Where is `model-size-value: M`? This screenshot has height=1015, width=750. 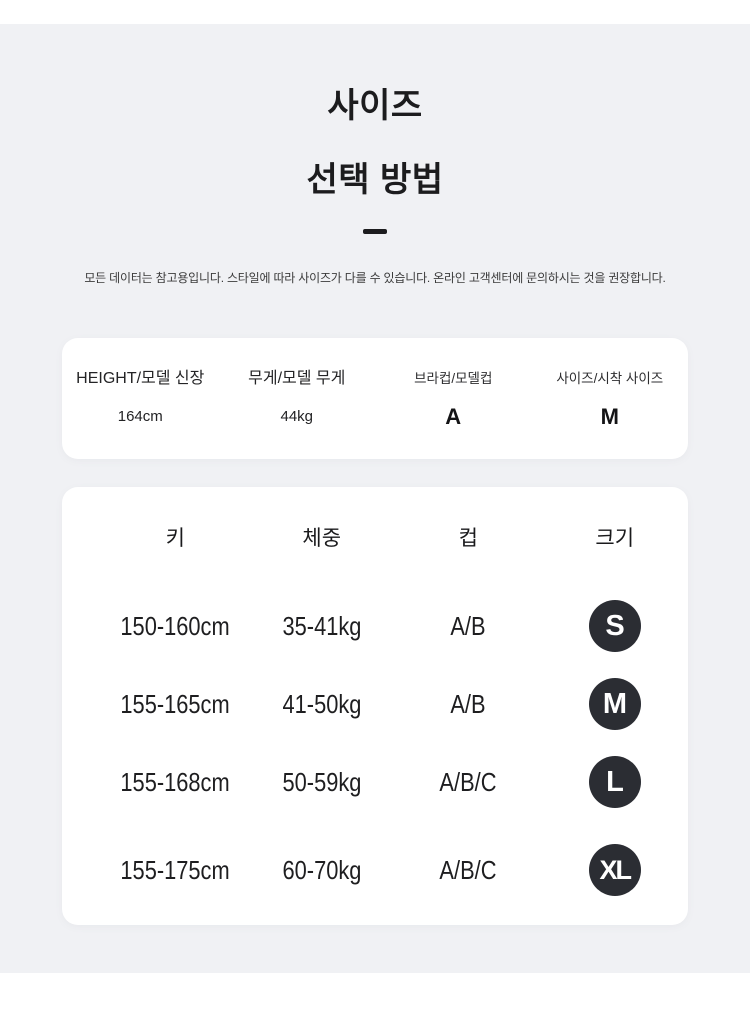 model-size-value: M is located at coordinates (609, 416).